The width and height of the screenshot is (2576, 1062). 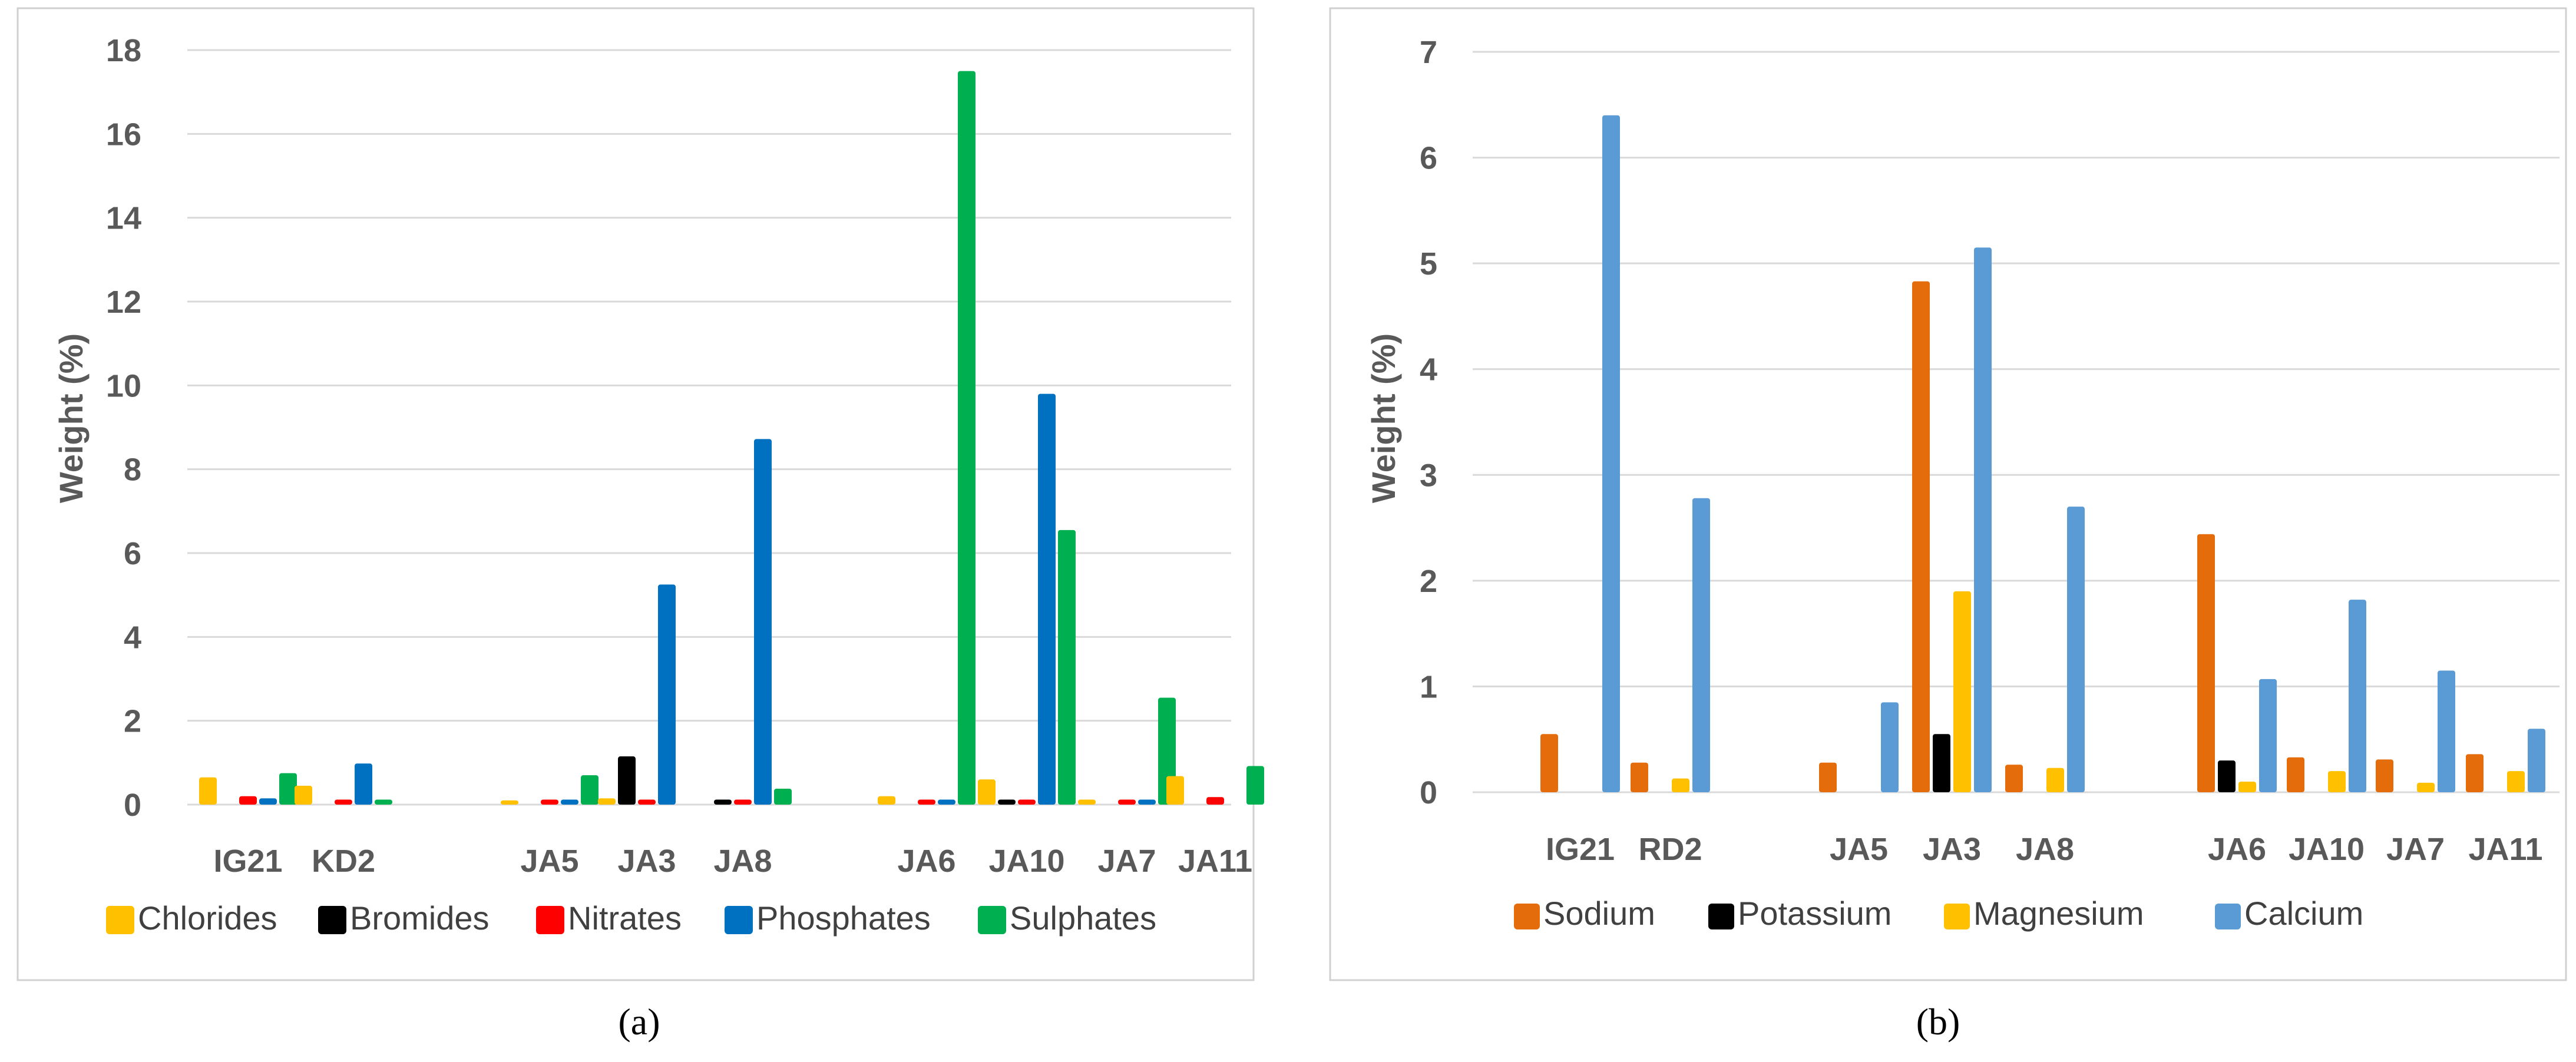 What do you see at coordinates (1175, 791) in the screenshot?
I see `bar-chlorides-ja11` at bounding box center [1175, 791].